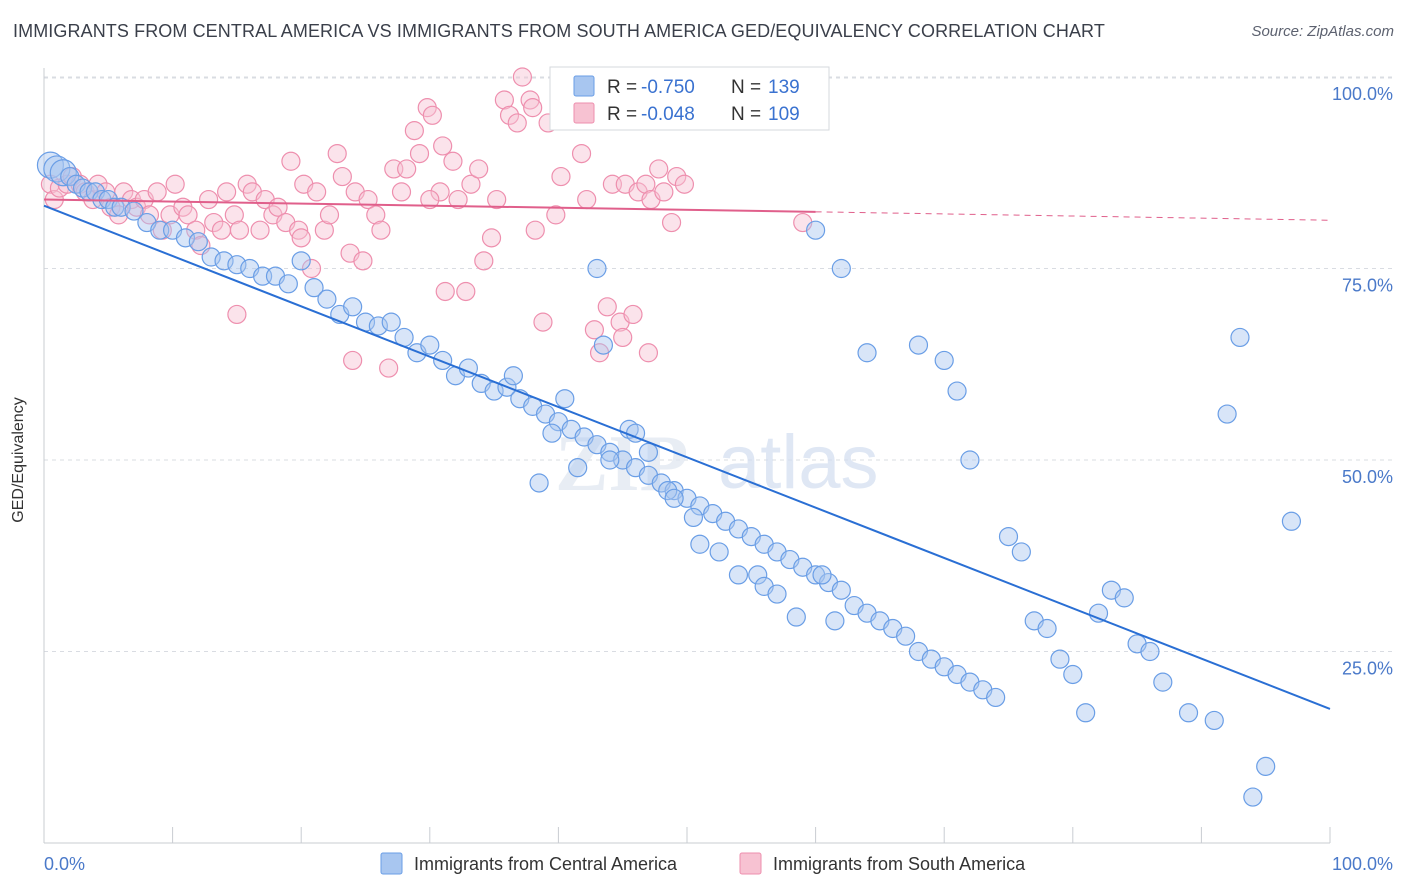 The height and width of the screenshot is (892, 1406). I want to click on south-america-trend, so click(429, 205).